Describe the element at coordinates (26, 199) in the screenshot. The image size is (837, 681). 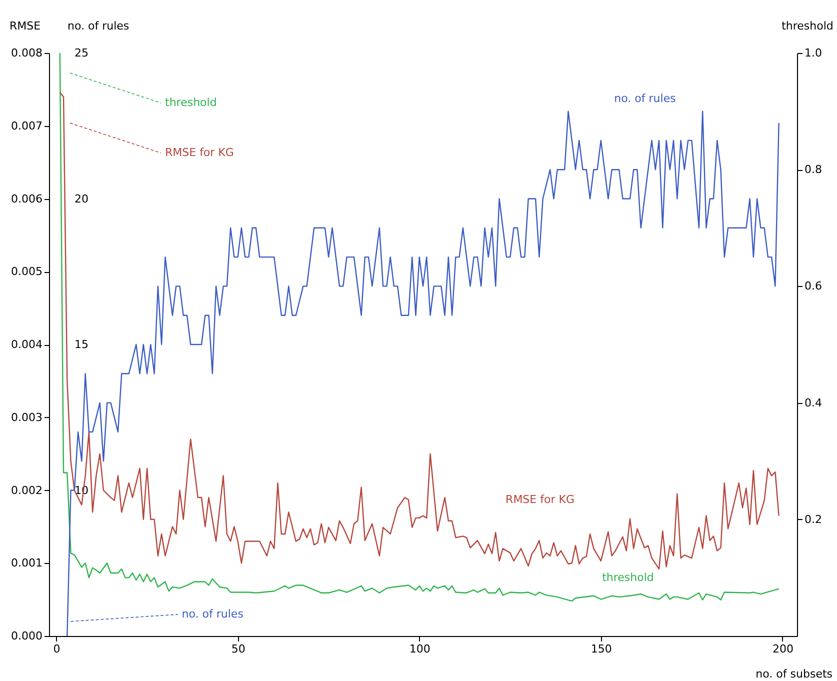
I see `y-tick-label: 0.006` at that location.